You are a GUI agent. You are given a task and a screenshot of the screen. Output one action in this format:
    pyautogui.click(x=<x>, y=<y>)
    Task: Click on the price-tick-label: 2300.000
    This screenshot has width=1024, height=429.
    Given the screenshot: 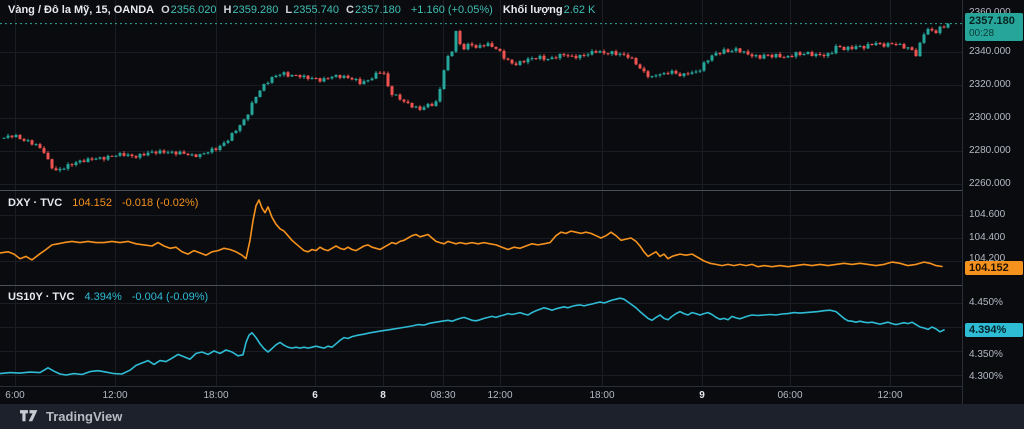 What is the action you would take?
    pyautogui.click(x=990, y=117)
    